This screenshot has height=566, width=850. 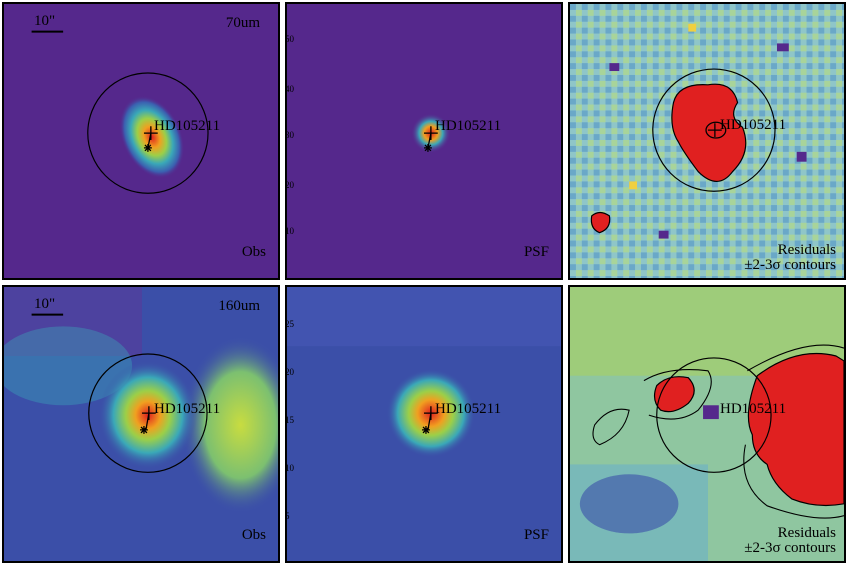 I want to click on band-label: 70um, so click(x=242, y=23).